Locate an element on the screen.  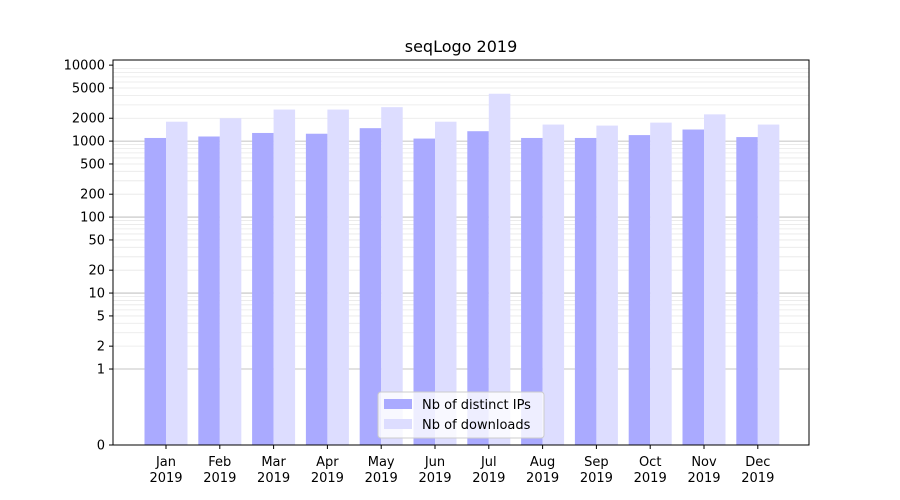
y-axis: 0 1 2 5 10 20 50 100 200 500 1000 2000 5000 10000 is located at coordinates (88, 256).